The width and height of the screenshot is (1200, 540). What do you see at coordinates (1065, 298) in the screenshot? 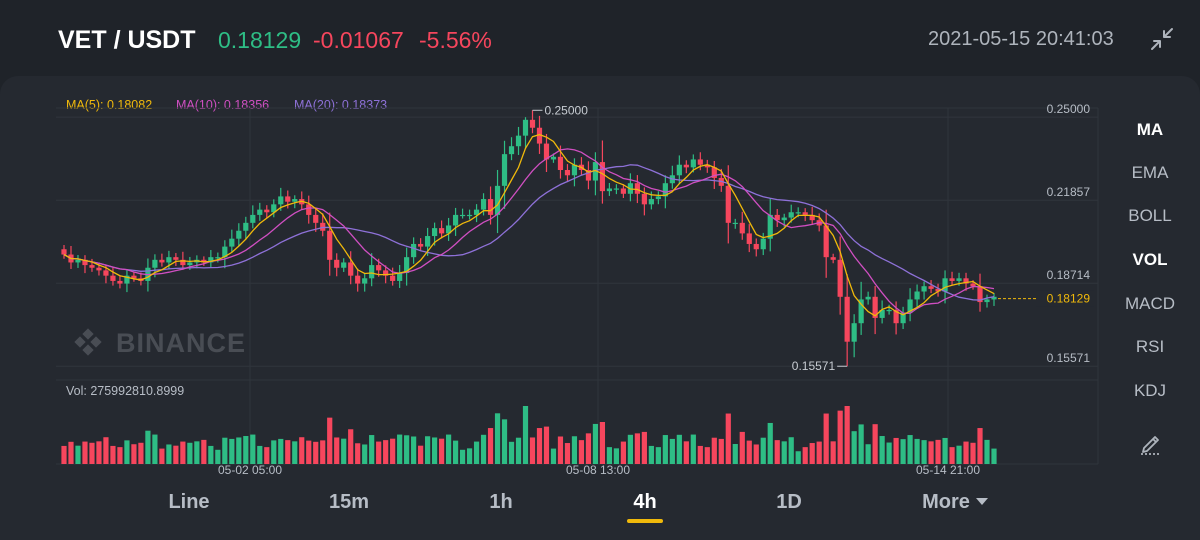
I see `last-price-tag-bg` at bounding box center [1065, 298].